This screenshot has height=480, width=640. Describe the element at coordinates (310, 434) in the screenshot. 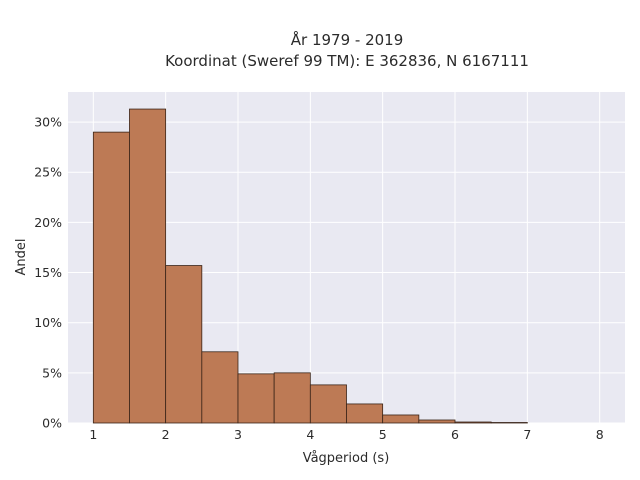

I see `x-tick-label: 4` at that location.